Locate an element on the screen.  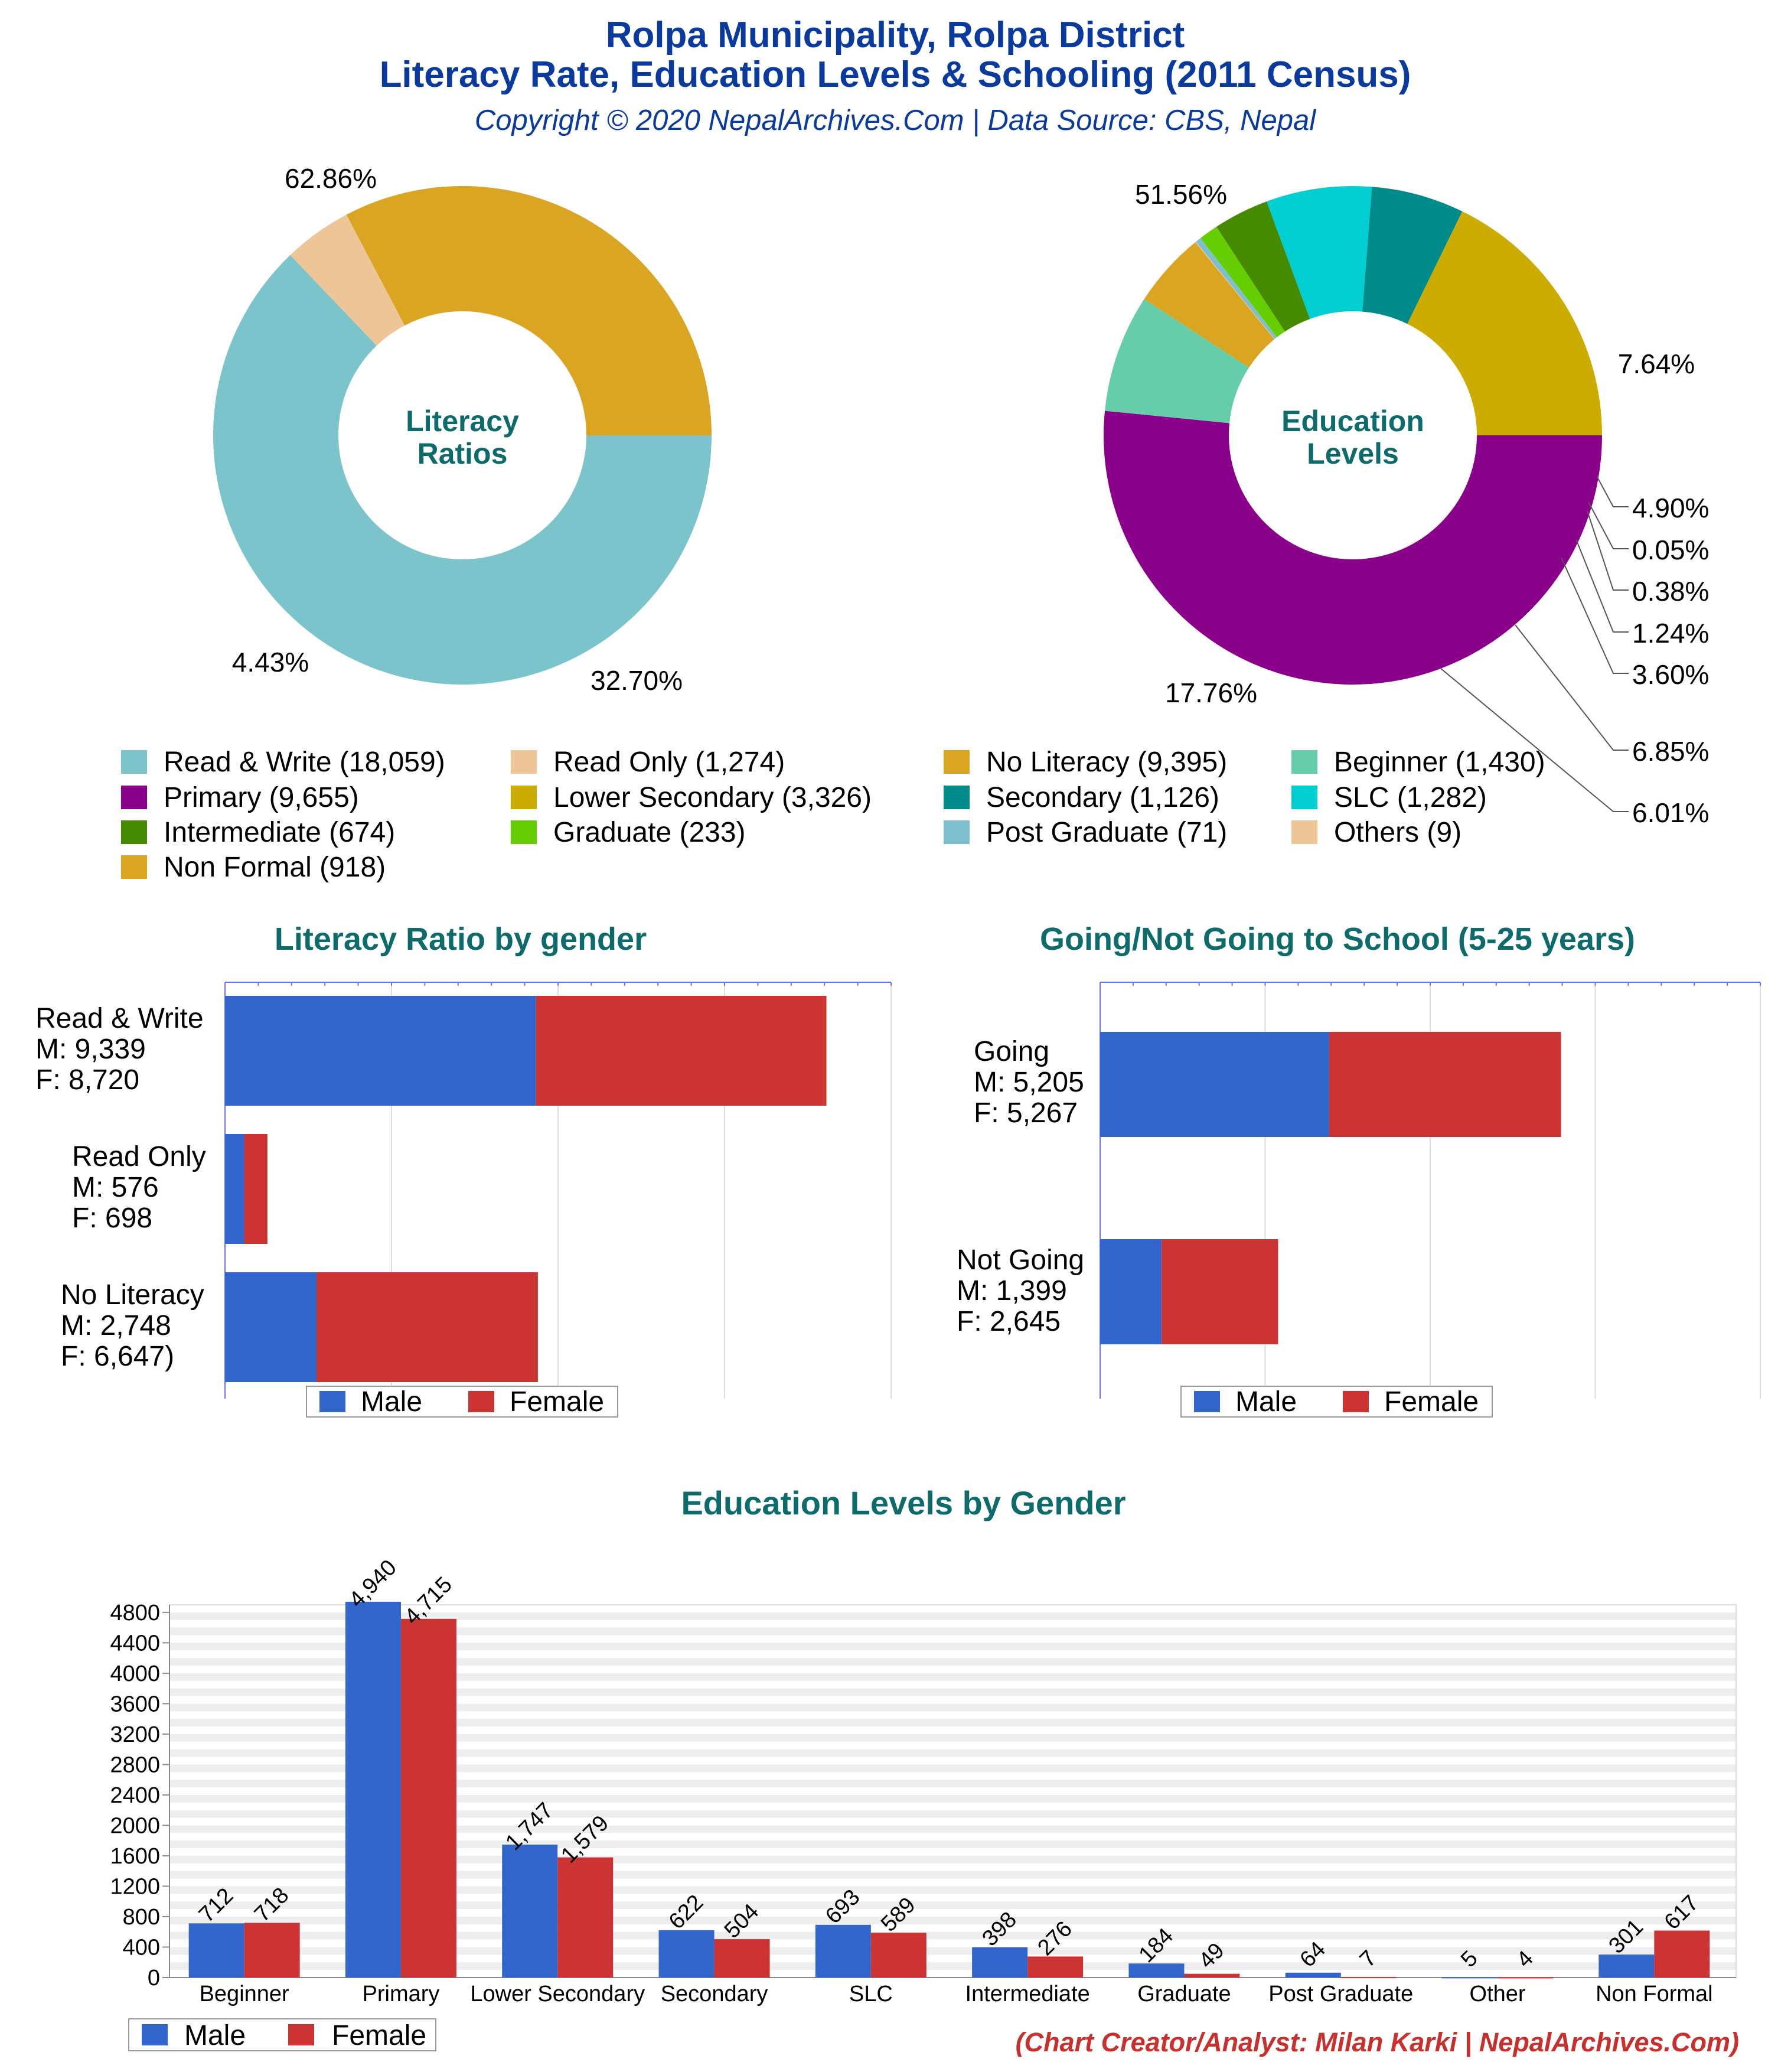
donut-center-label: Levels is located at coordinates (1353, 453).